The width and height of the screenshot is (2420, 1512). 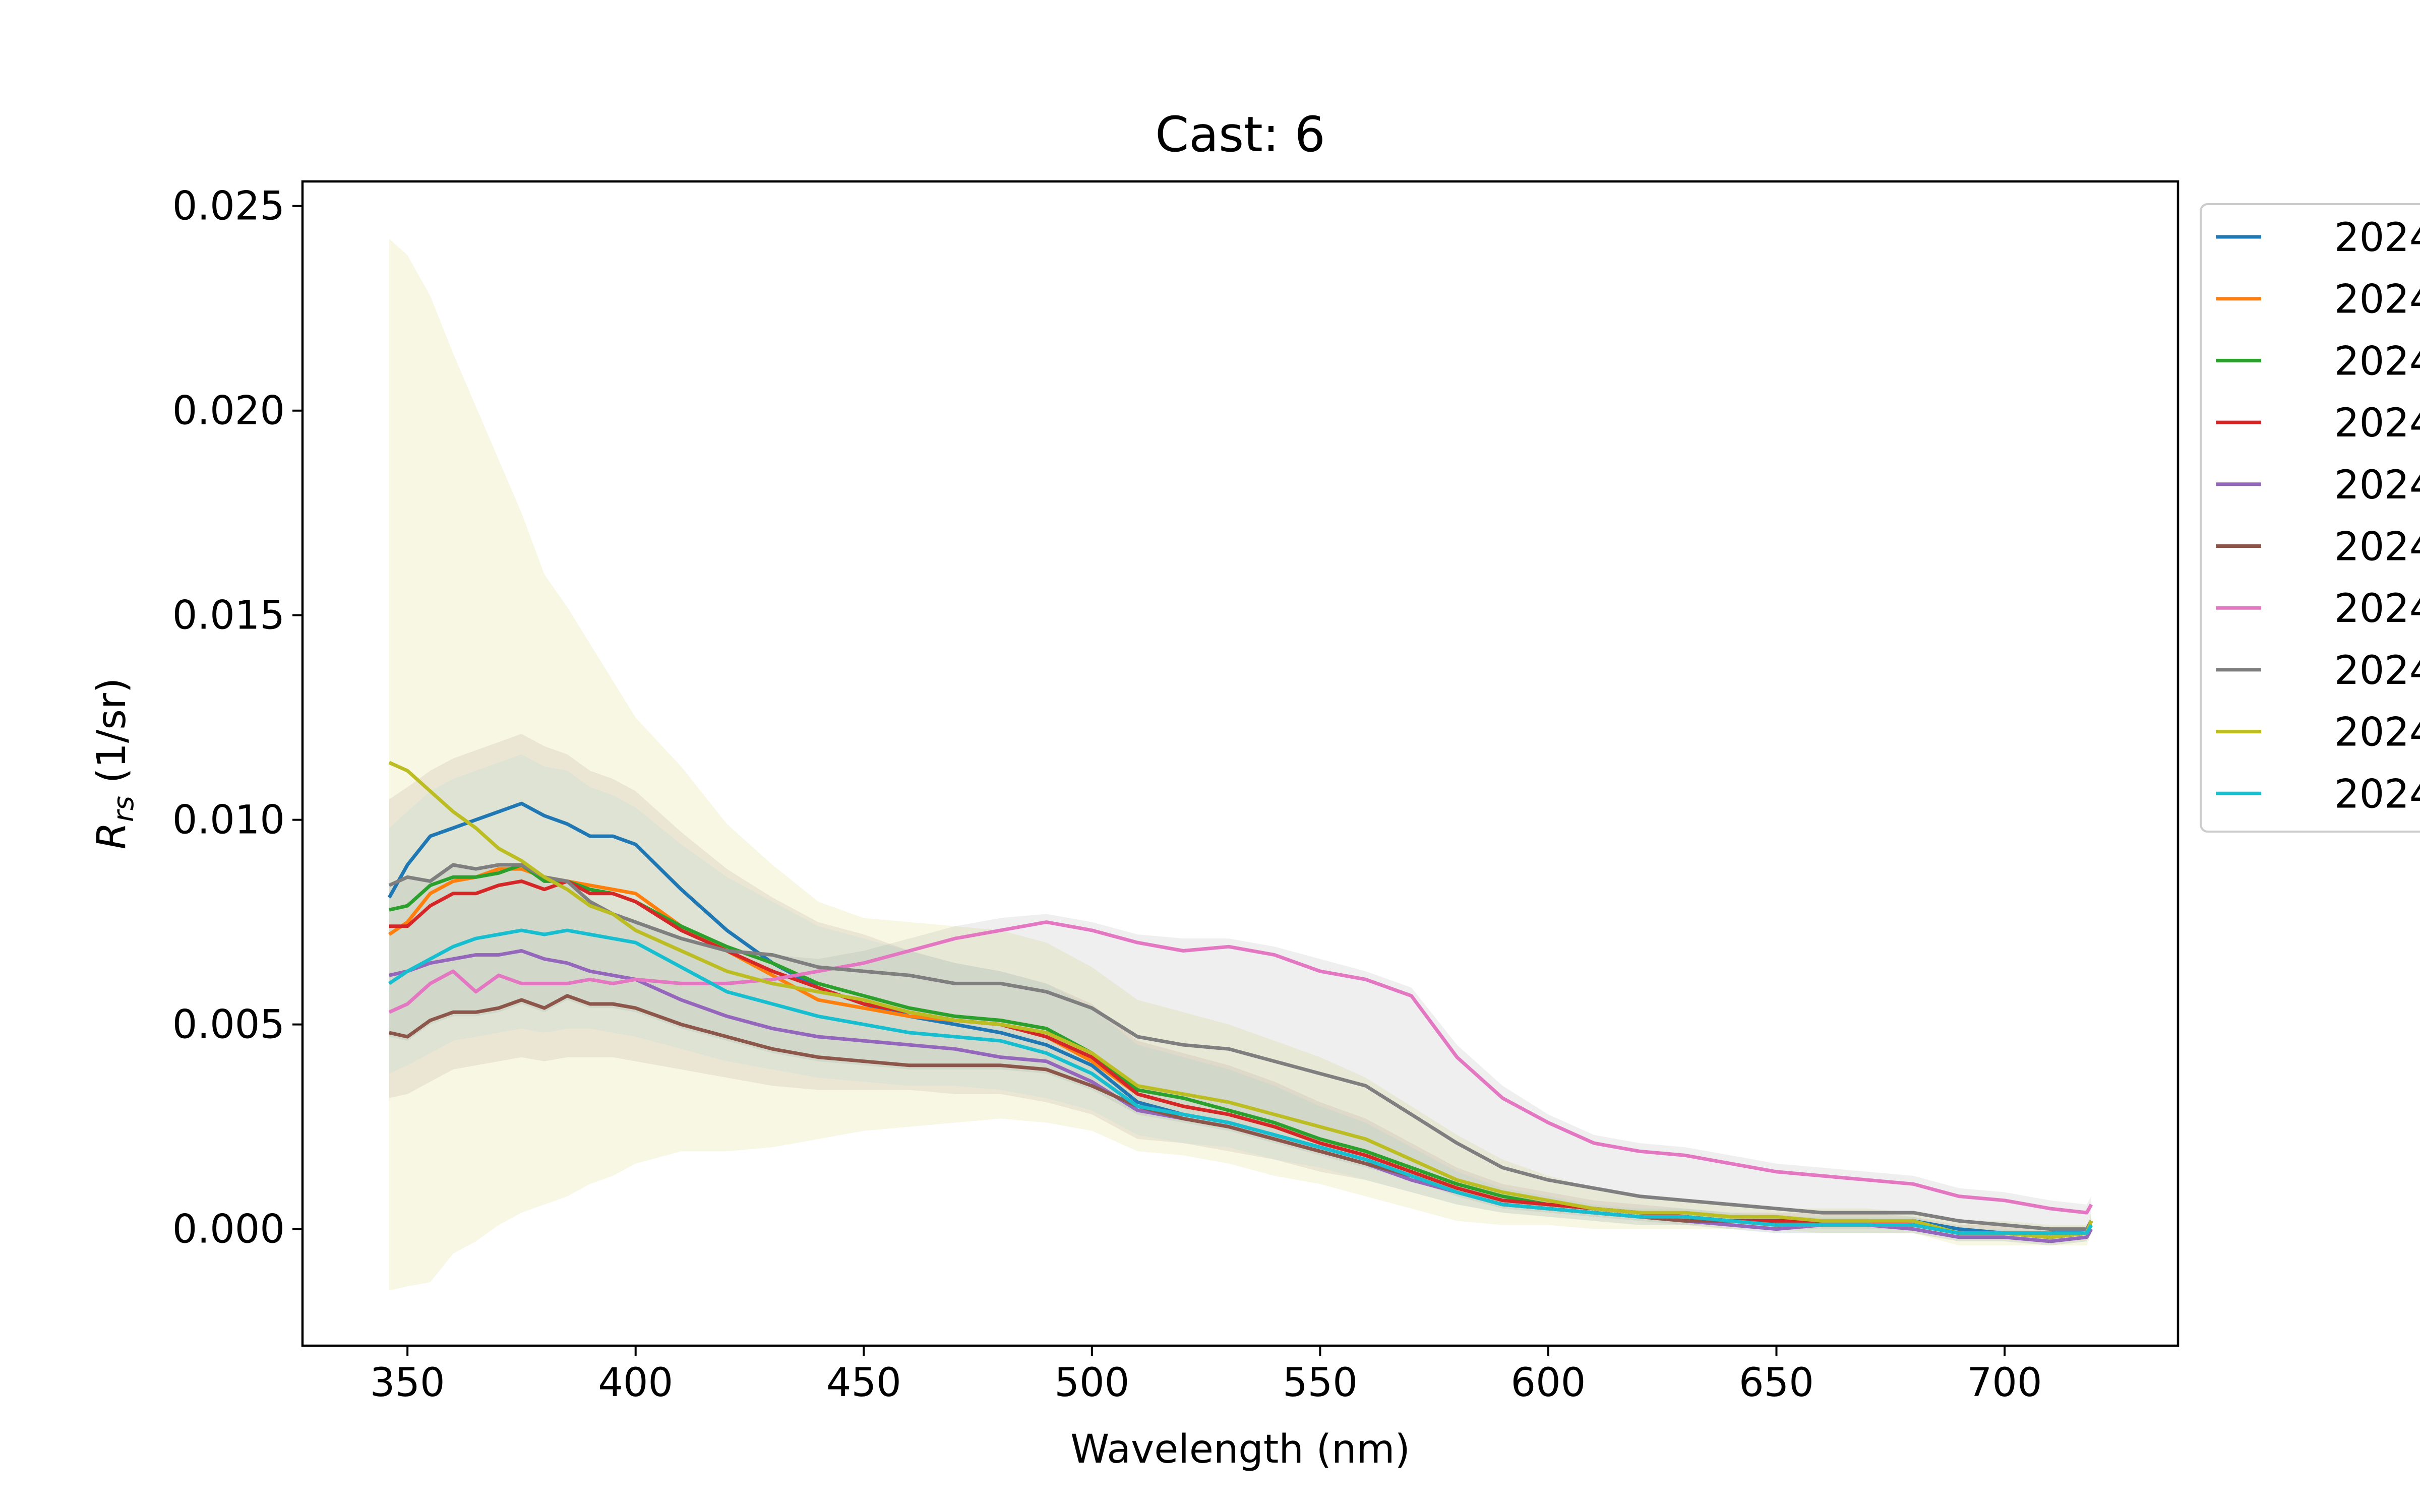 I want to click on x-tick-label: 350, so click(x=407, y=1383).